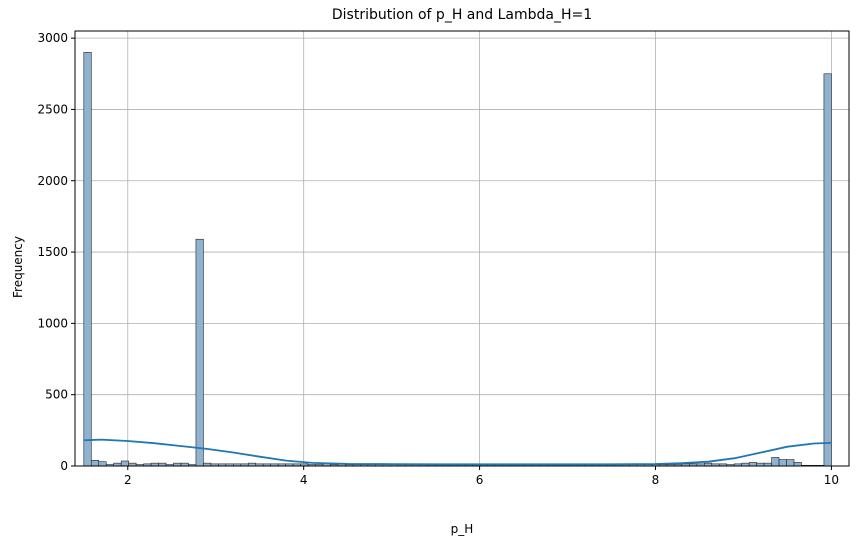 The height and width of the screenshot is (547, 859). Describe the element at coordinates (52, 323) in the screenshot. I see `y-tick-label: 1000` at that location.